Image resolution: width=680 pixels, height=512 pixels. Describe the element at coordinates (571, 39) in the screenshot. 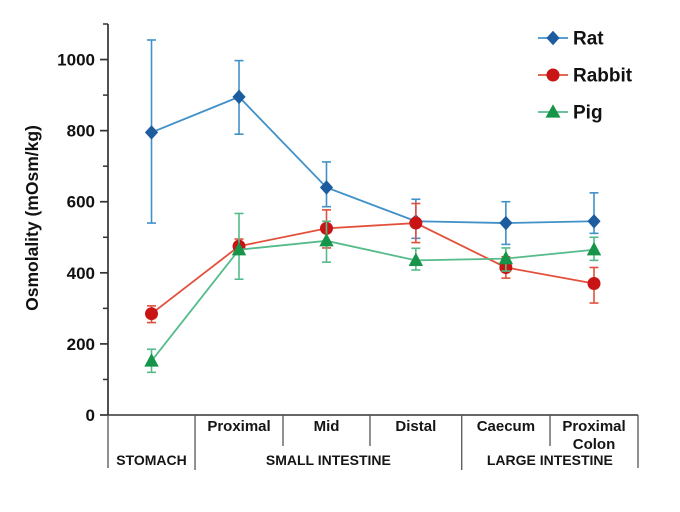

I see `legend-entry-rat: Rat` at that location.